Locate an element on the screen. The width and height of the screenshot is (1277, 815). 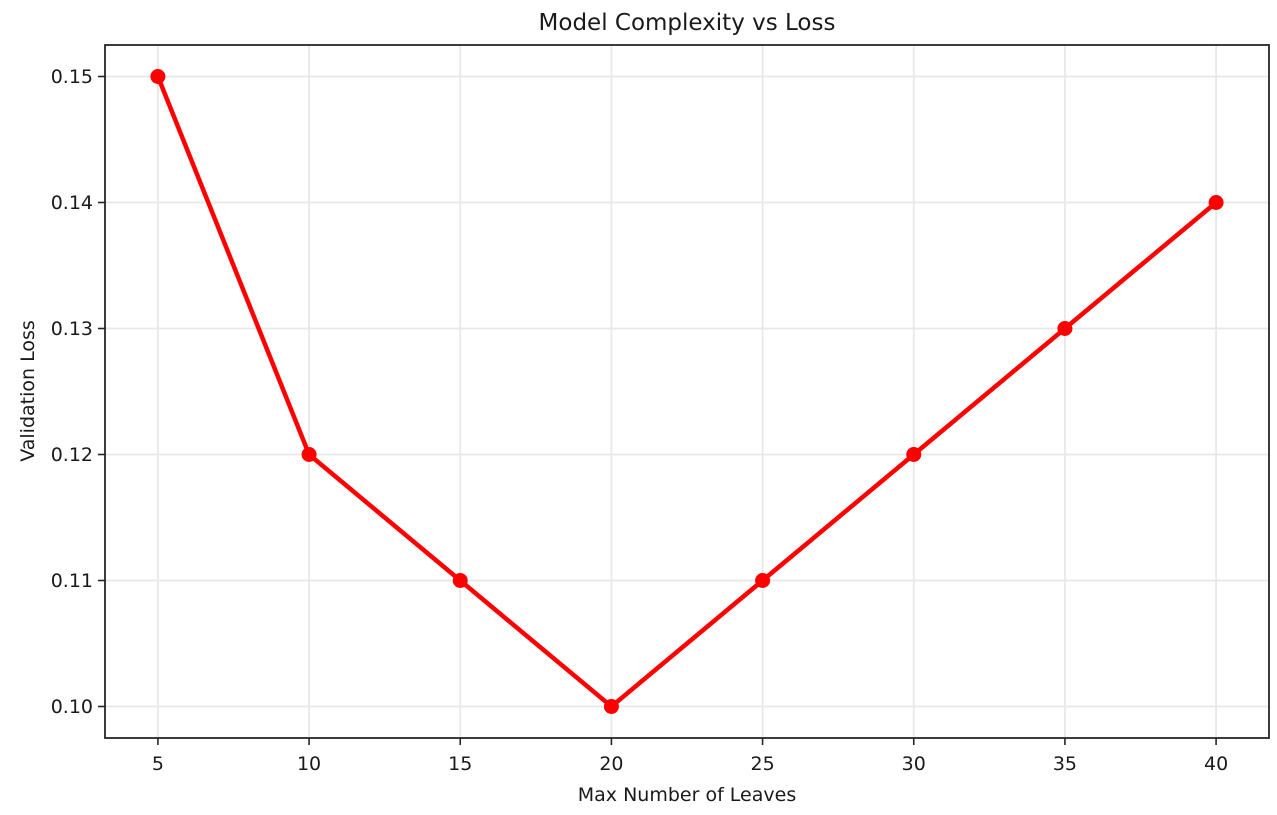
y-tick-label: 0.14 is located at coordinates (72, 203).